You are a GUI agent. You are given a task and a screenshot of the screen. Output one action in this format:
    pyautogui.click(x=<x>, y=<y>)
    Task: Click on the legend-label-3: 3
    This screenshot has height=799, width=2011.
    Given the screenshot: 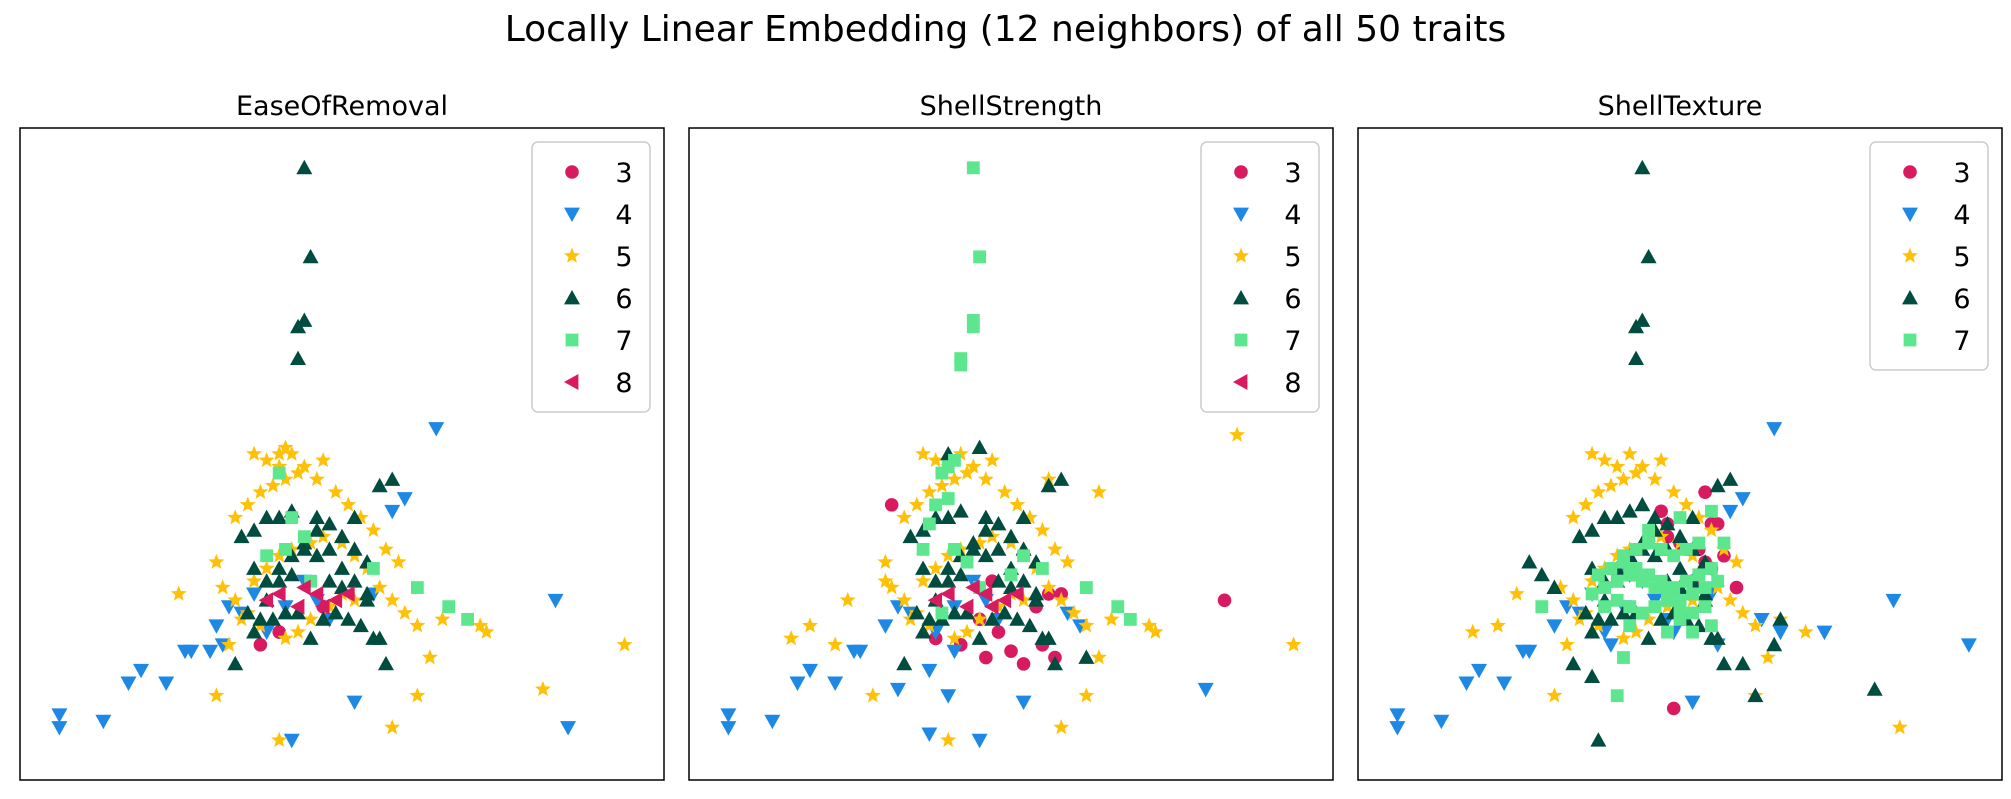 What is the action you would take?
    pyautogui.click(x=1961, y=173)
    